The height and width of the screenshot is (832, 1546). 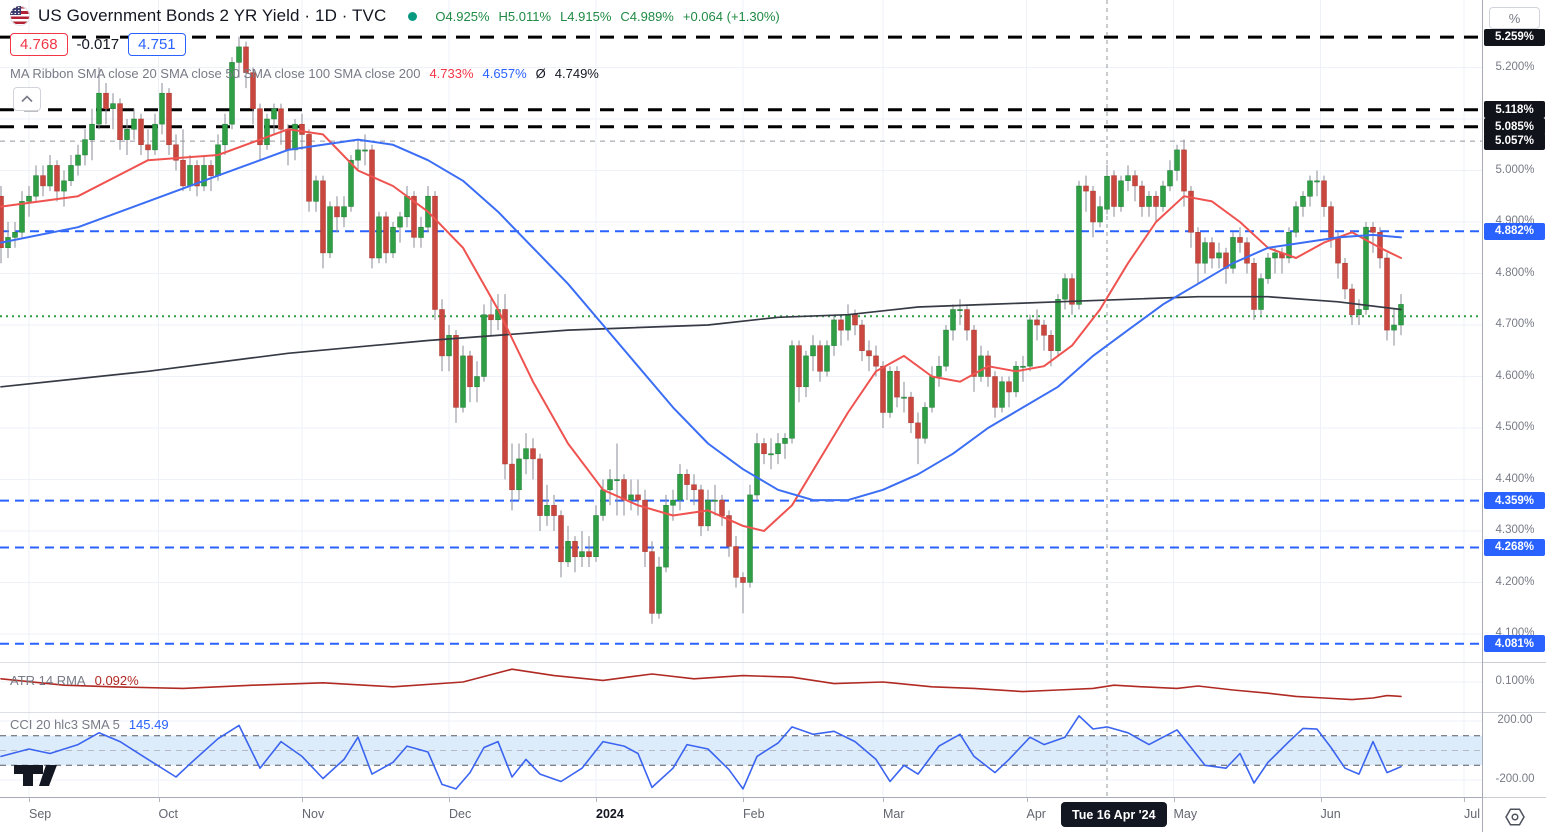 What do you see at coordinates (1514, 501) in the screenshot?
I see `level-price-badge: 4.359%` at bounding box center [1514, 501].